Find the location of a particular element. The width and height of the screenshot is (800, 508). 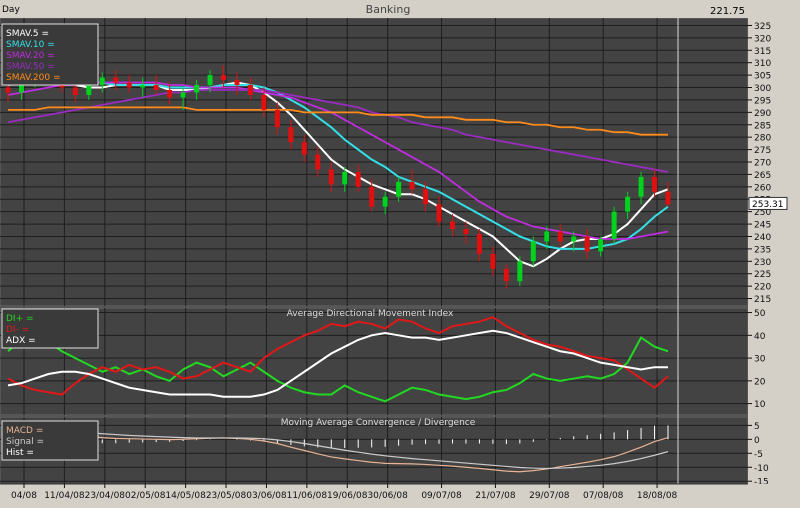

y-tick-label: 270 is located at coordinates (762, 164).